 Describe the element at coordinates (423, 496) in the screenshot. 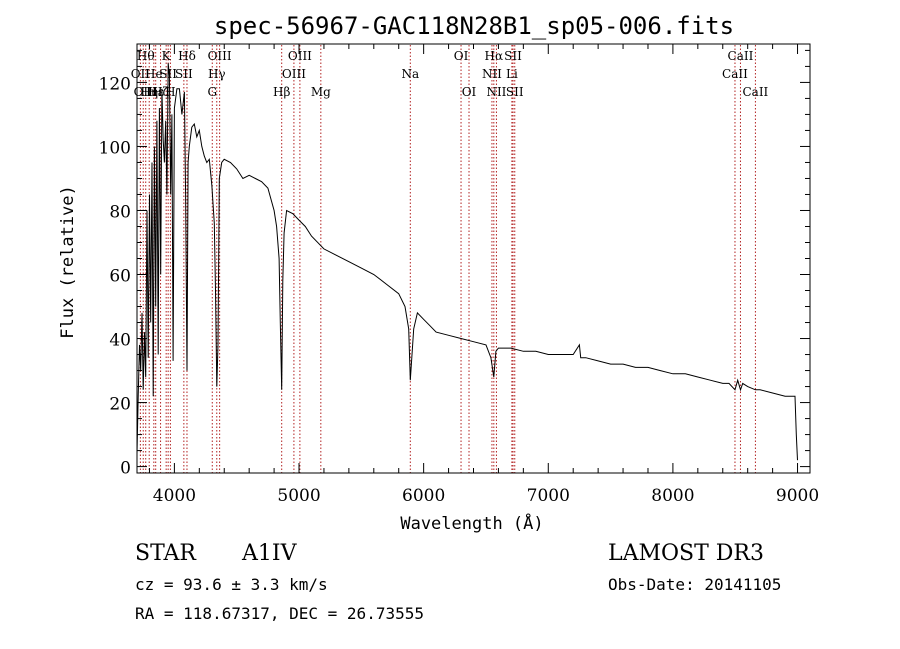

I see `x-tick-label: 6000` at that location.